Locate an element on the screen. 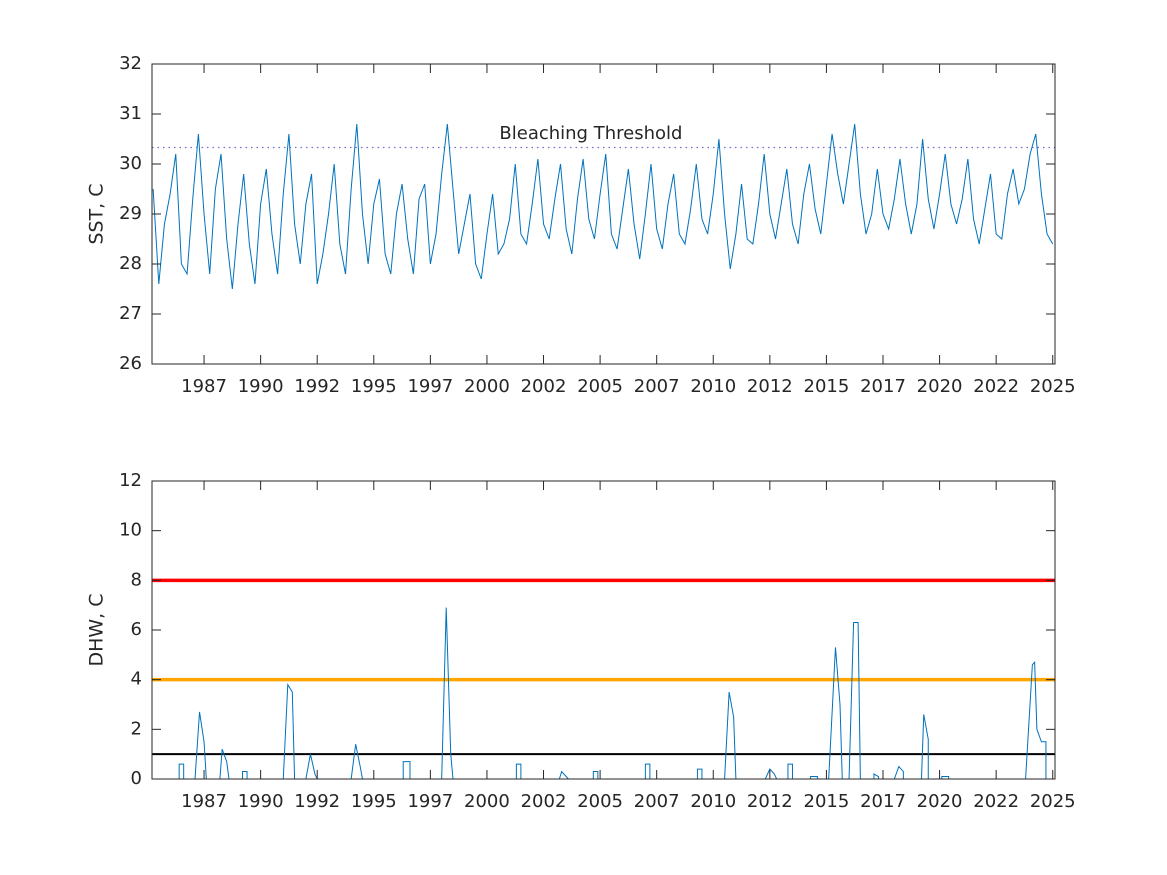 The image size is (1167, 875). plot-area is located at coordinates (603, 206).